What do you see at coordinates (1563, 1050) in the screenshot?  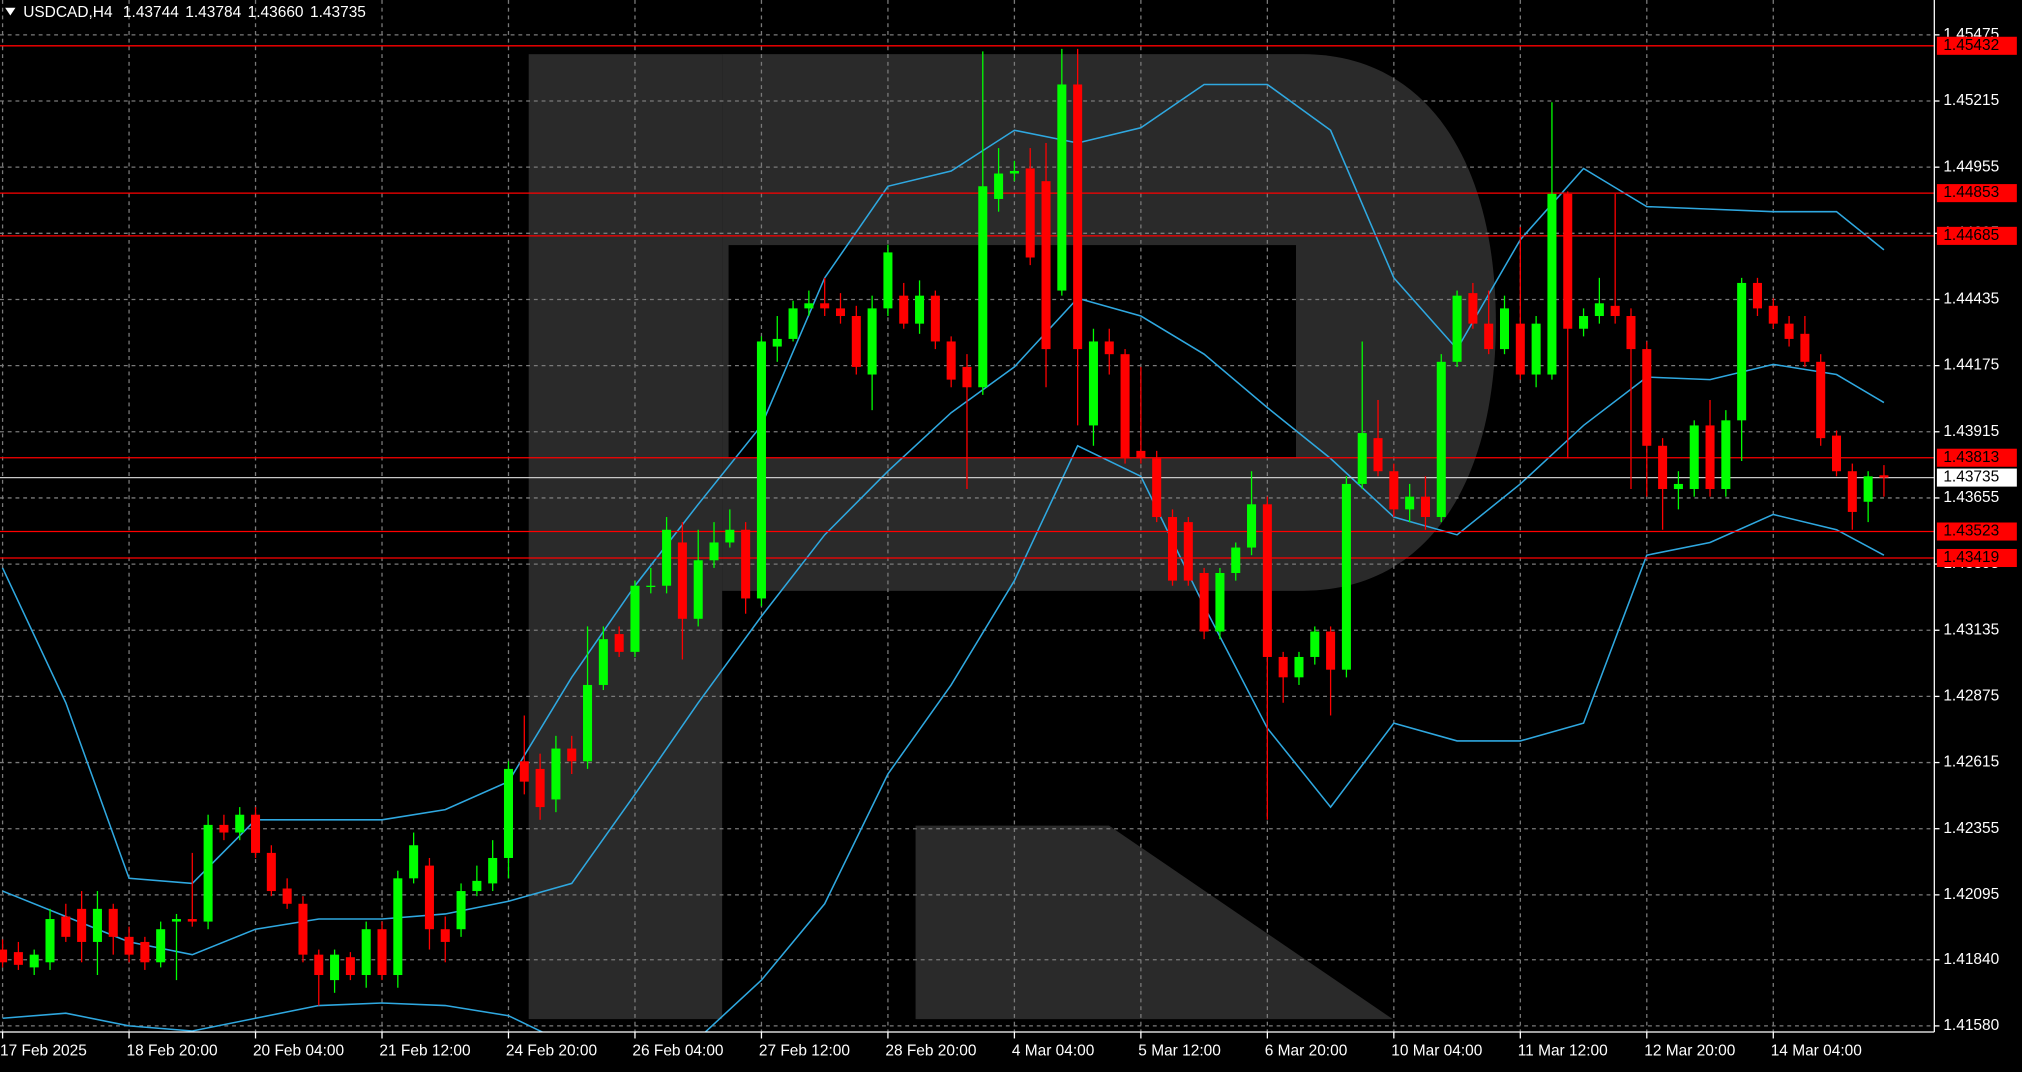 I see `x-tick-label: 11 Mar 12:00` at bounding box center [1563, 1050].